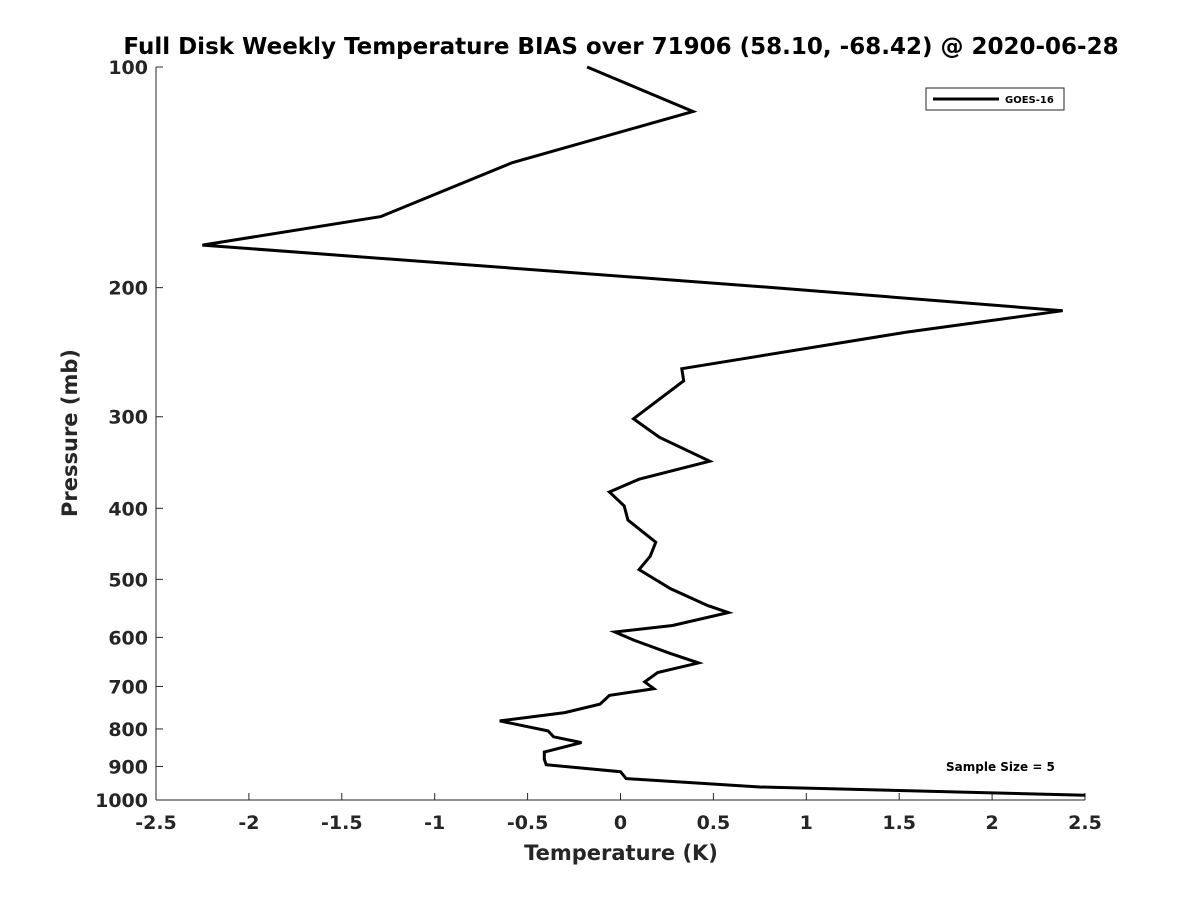  What do you see at coordinates (991, 823) in the screenshot?
I see `x-tick-label: 2` at bounding box center [991, 823].